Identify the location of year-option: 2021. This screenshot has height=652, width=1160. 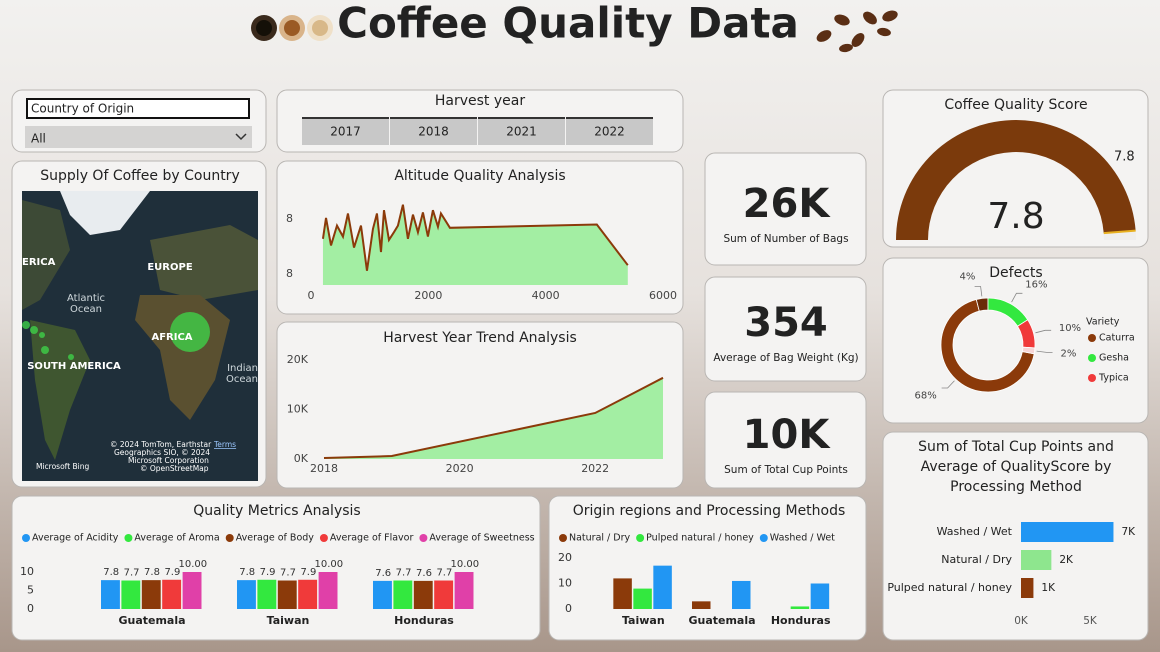
(521, 132).